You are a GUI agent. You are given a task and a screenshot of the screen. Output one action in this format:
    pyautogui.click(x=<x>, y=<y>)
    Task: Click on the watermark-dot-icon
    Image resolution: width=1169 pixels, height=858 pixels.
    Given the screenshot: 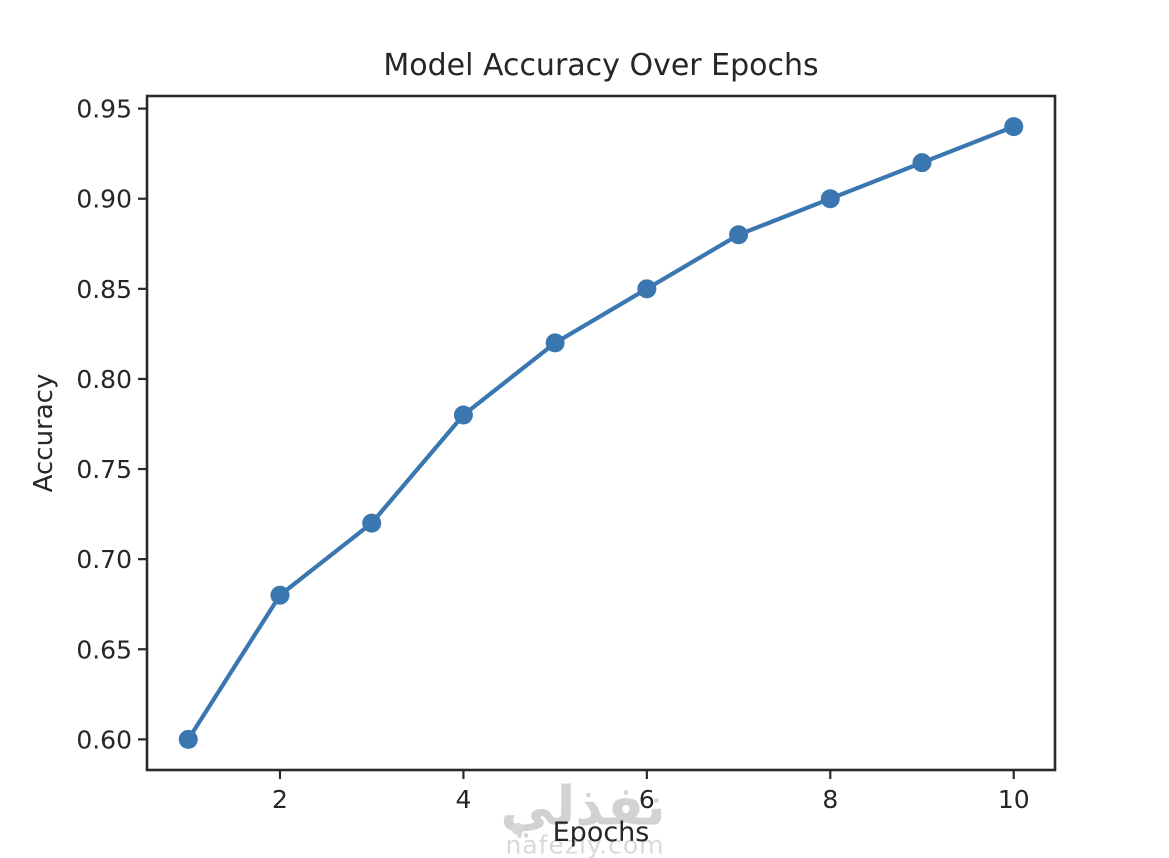 What is the action you would take?
    pyautogui.click(x=518, y=829)
    